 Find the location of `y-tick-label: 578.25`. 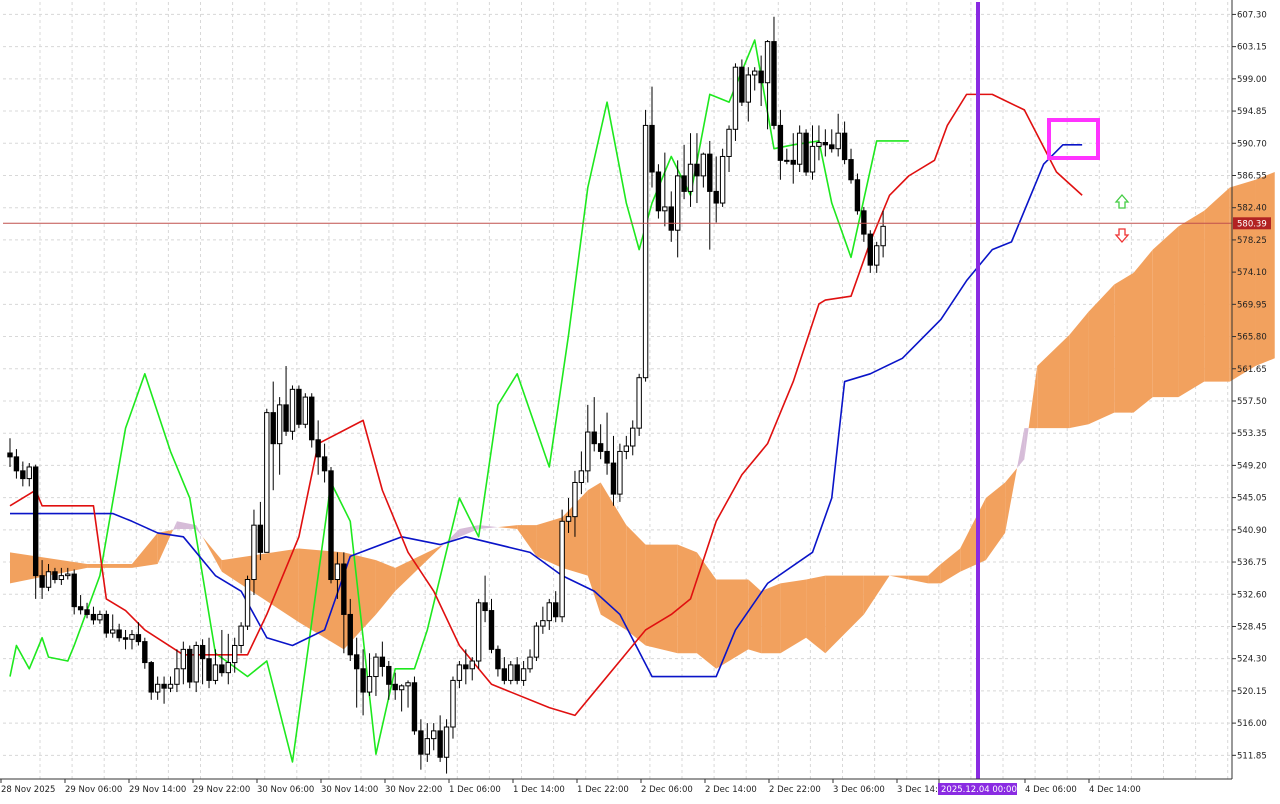

y-tick-label: 578.25 is located at coordinates (1252, 241).